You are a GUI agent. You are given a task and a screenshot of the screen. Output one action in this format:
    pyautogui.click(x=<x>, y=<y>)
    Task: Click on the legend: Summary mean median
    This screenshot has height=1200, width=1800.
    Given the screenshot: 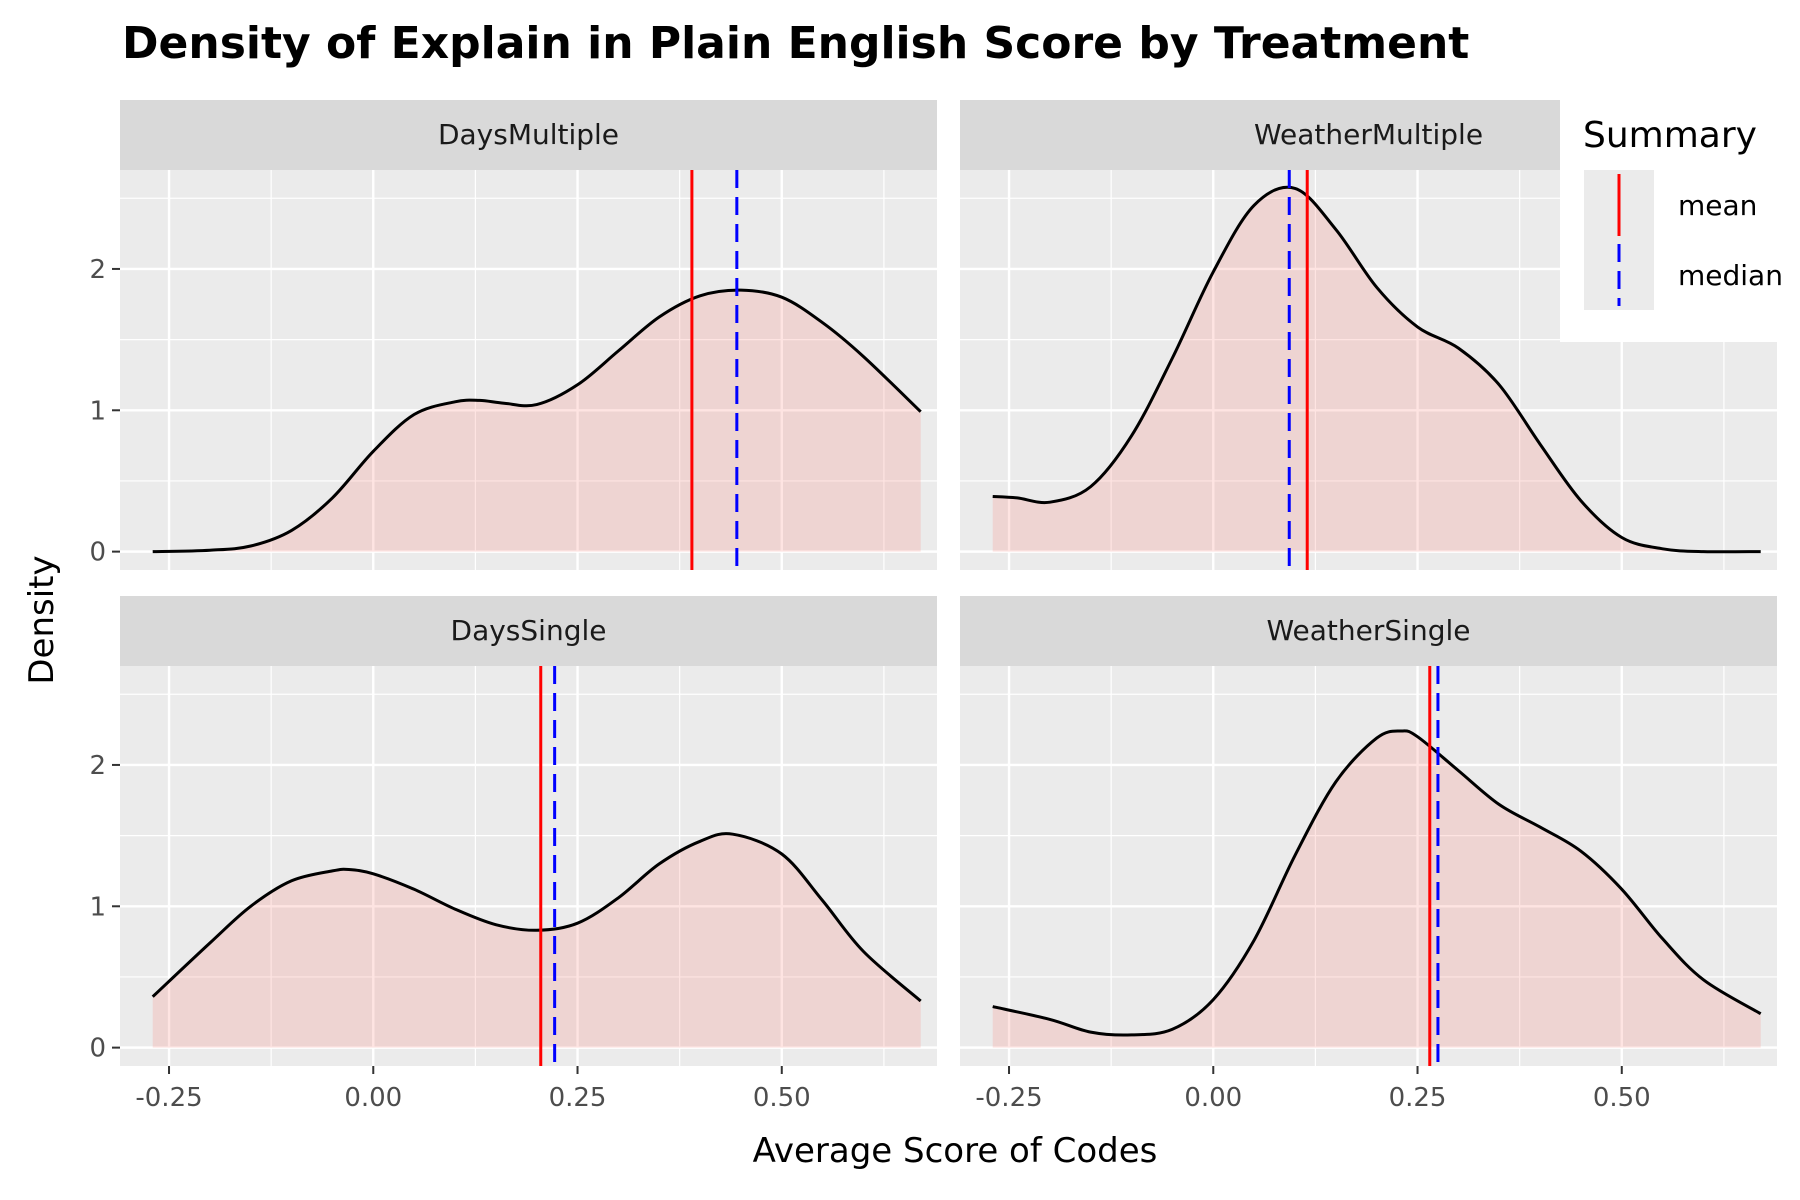 What is the action you would take?
    pyautogui.click(x=1680, y=217)
    